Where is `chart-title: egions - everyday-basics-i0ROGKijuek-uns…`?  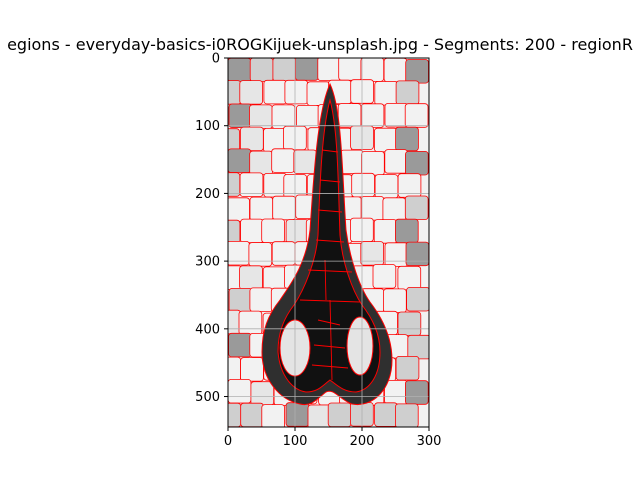 chart-title: egions - everyday-basics-i0ROGKijuek-uns… is located at coordinates (320, 44).